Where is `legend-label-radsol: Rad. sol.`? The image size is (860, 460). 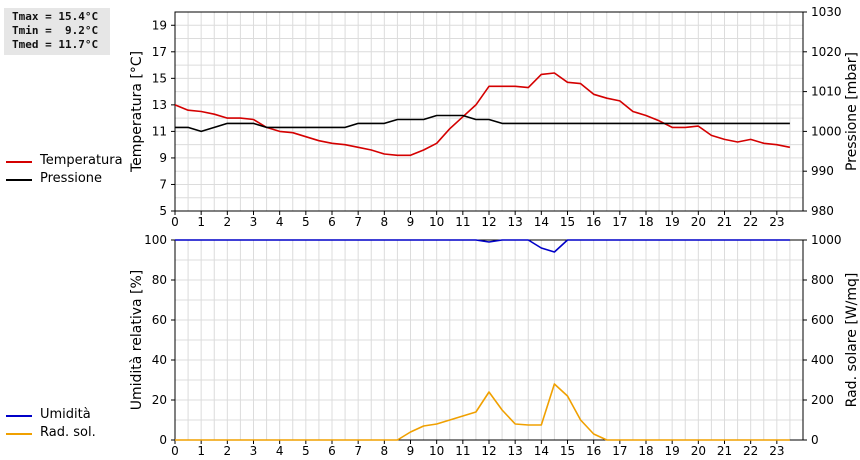
legend-label-radsol: Rad. sol. is located at coordinates (68, 432).